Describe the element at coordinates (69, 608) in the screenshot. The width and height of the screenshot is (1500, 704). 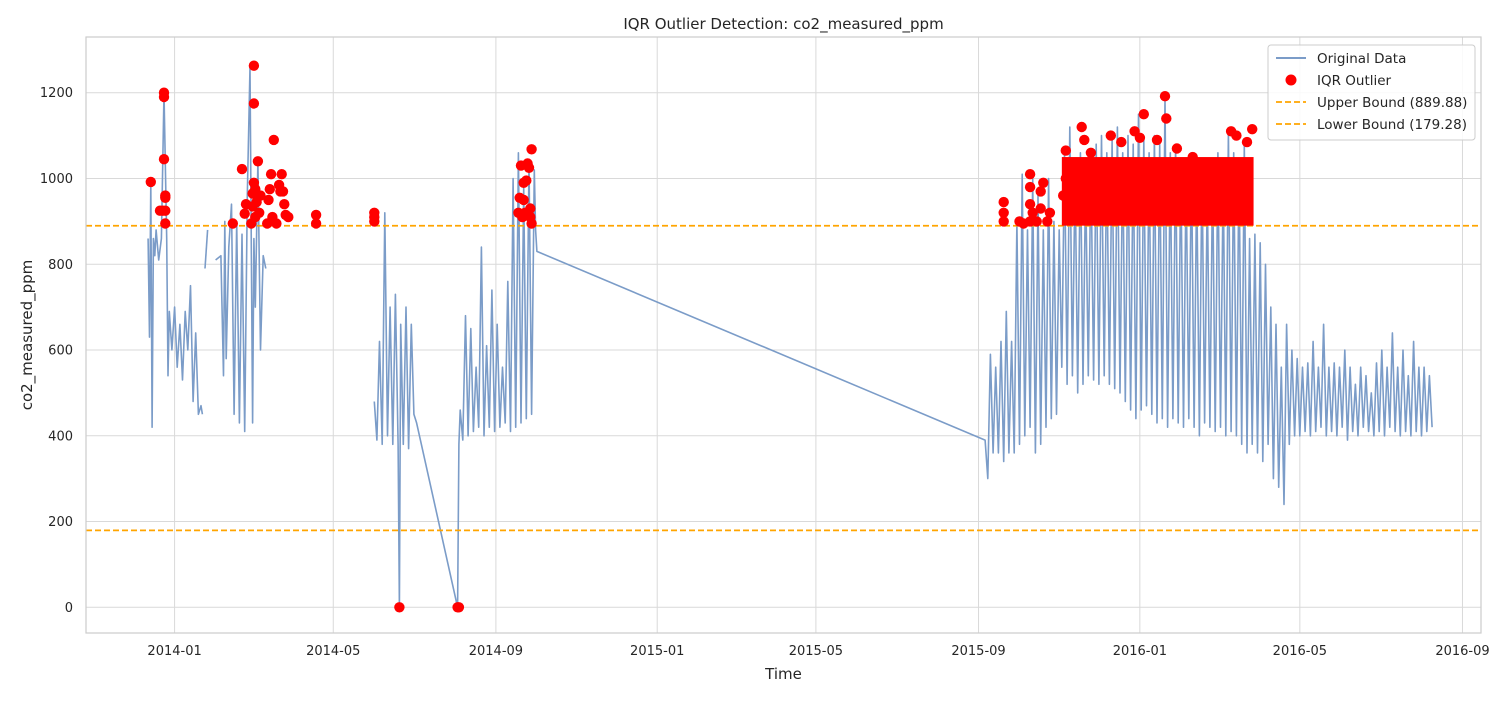
I see `y-tick-label-0: 0` at that location.